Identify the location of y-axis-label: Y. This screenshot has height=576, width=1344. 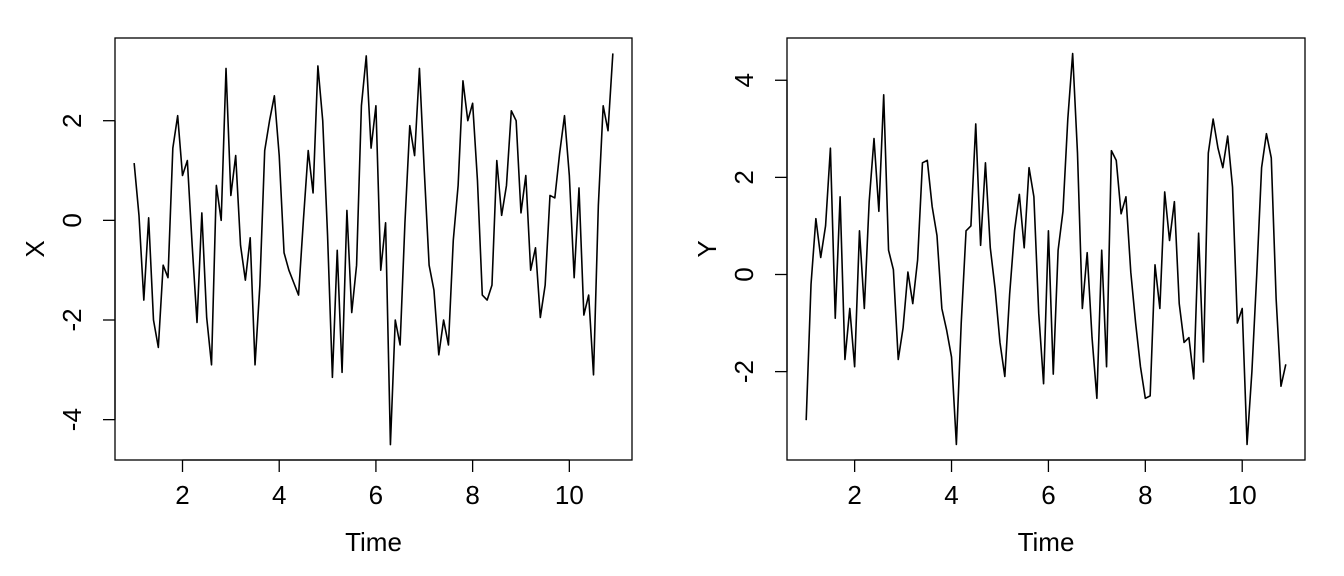
(707, 248).